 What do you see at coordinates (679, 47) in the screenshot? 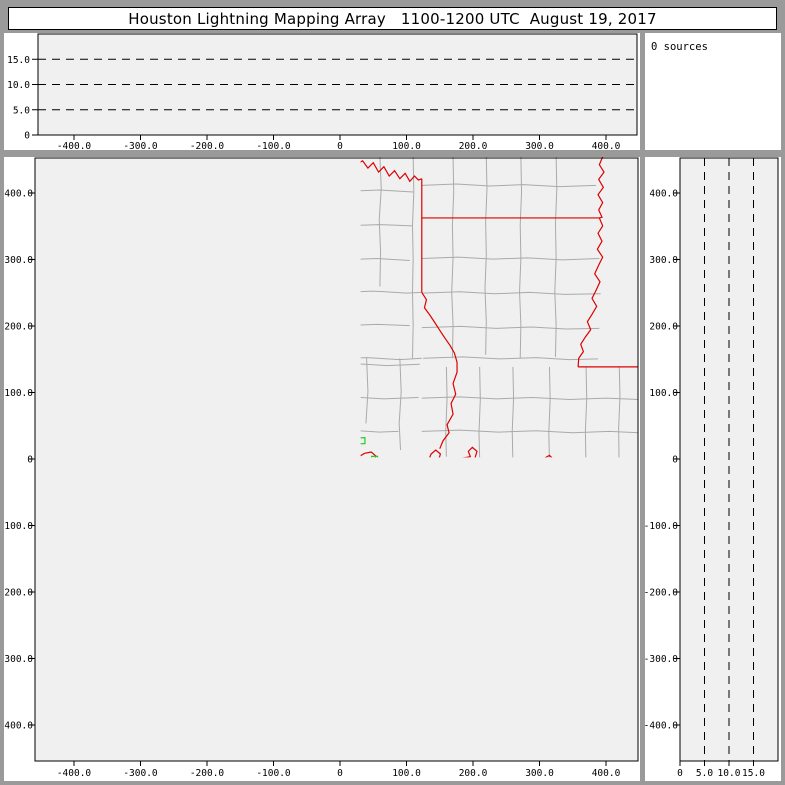
I see `source-count-label: 0 sources` at bounding box center [679, 47].